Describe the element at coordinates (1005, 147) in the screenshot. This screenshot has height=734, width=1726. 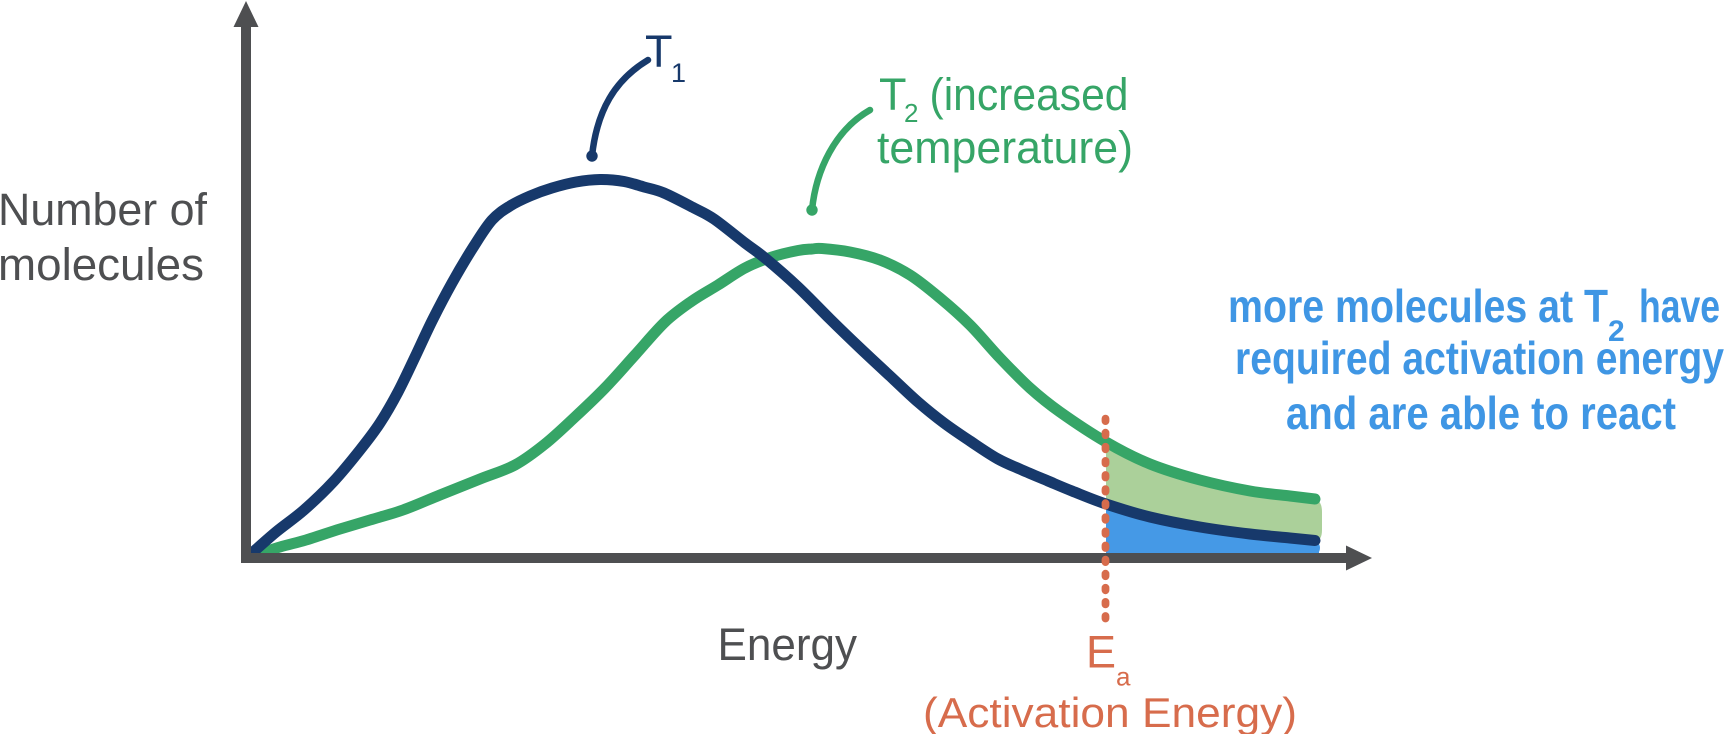
I see `svg-text: temperature)` at that location.